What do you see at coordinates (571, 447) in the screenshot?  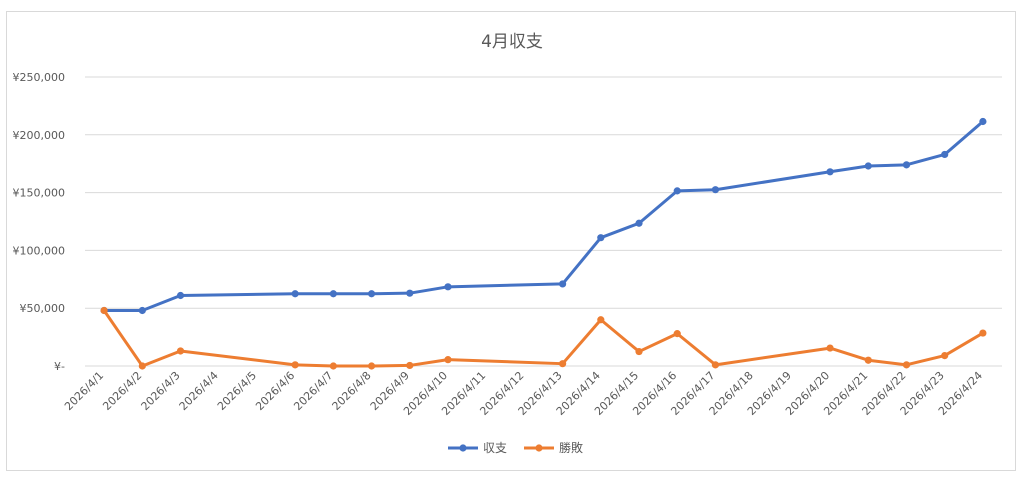 I see `legend-label: 勝敗` at bounding box center [571, 447].